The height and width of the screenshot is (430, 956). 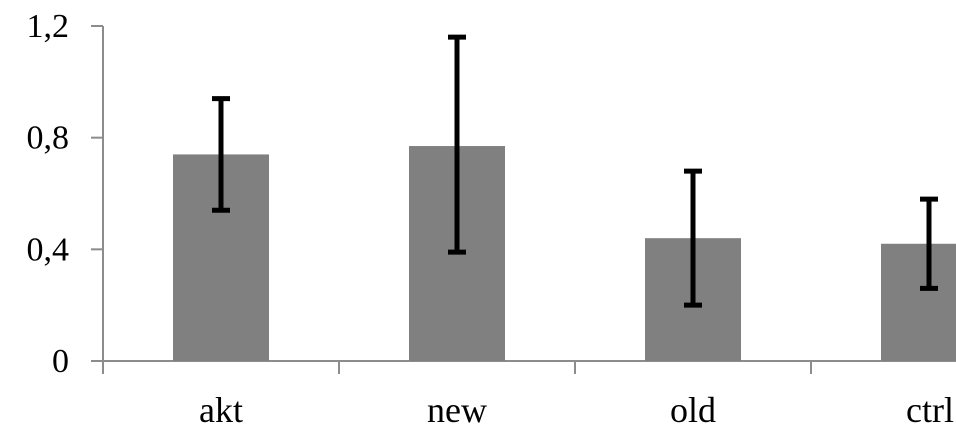 I want to click on error-bar-ctrl, so click(x=929, y=243).